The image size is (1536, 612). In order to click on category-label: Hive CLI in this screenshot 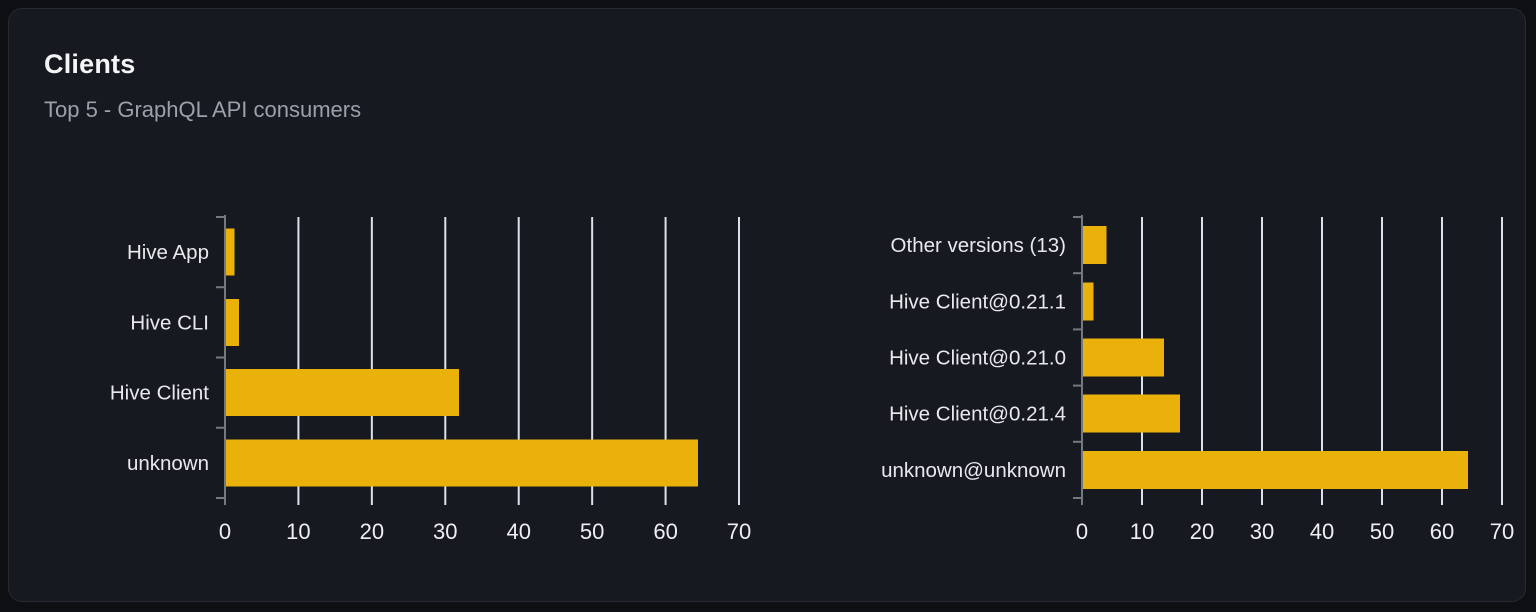, I will do `click(169, 322)`.